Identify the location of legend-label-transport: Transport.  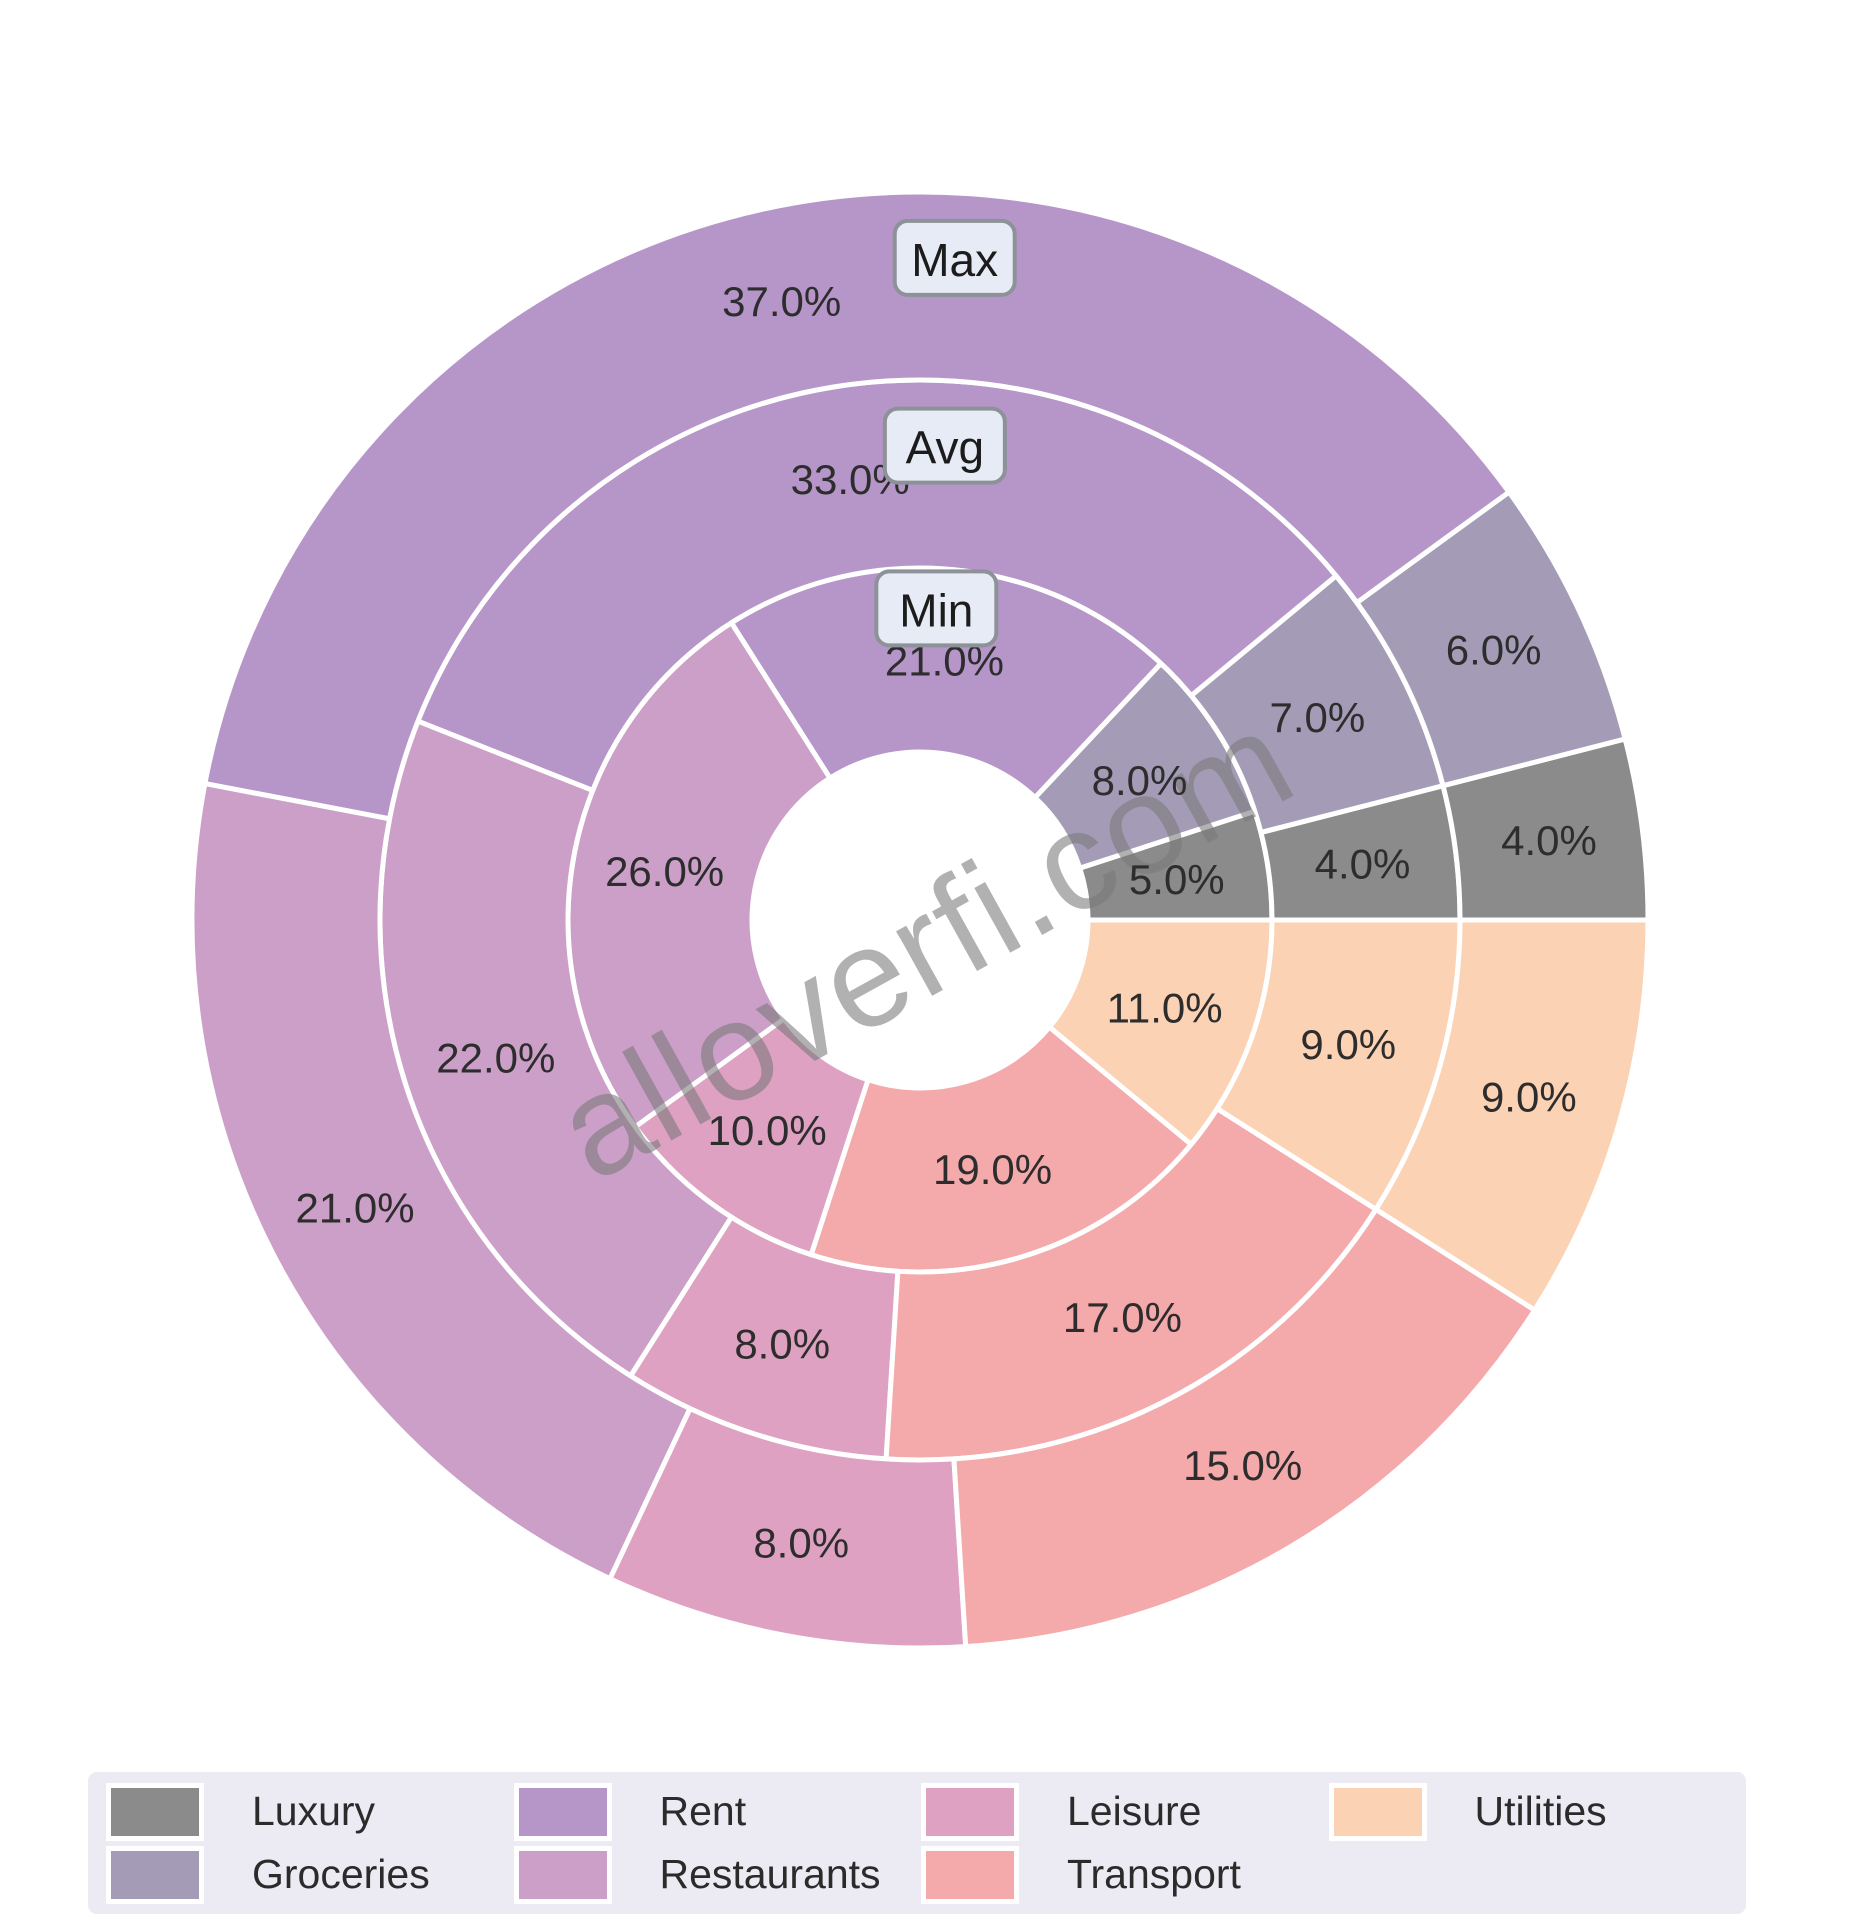
(1154, 1874).